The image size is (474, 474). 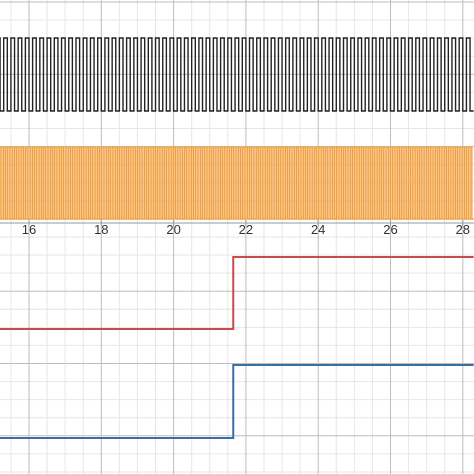 I want to click on x-axis: 16 18 20 22 24 26 28, so click(x=237, y=228).